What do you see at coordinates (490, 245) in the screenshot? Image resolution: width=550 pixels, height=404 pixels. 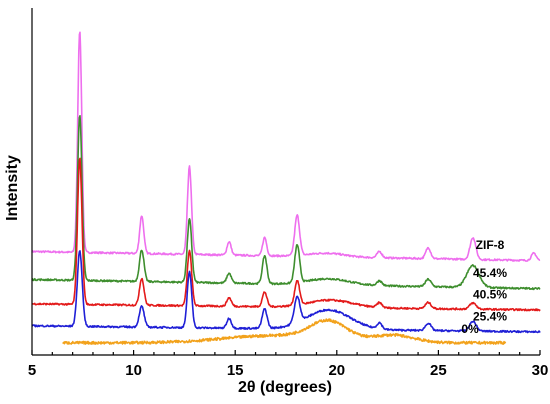 I see `series-label-0: ZIF-8` at bounding box center [490, 245].